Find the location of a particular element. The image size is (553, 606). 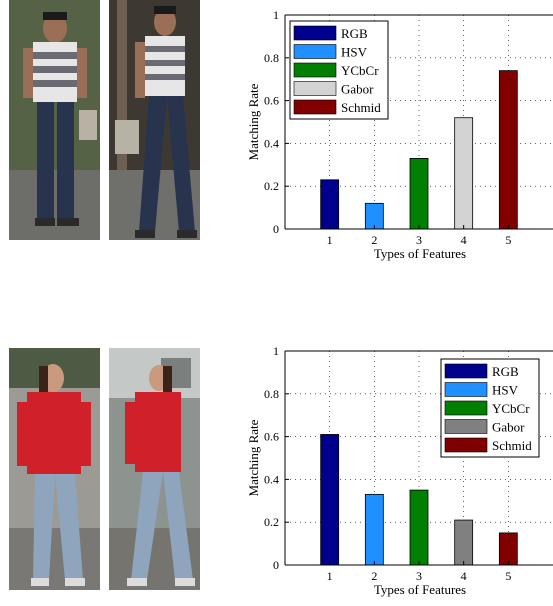

person-photo-1a is located at coordinates (54, 120).